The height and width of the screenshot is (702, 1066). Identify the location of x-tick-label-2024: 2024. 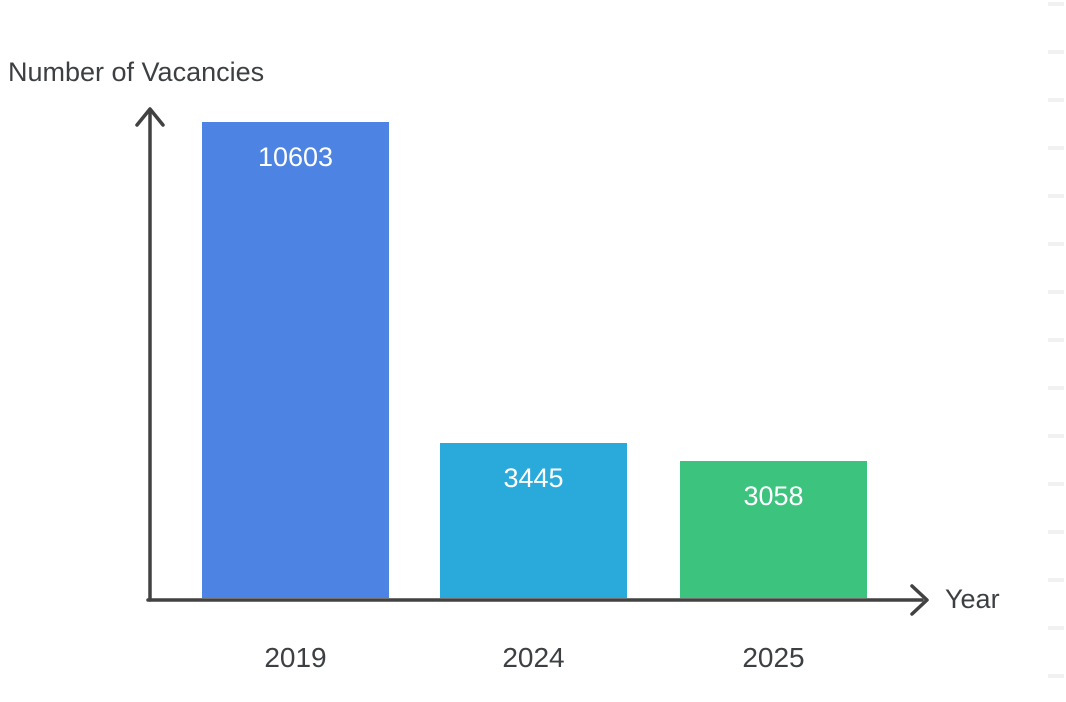
(533, 657).